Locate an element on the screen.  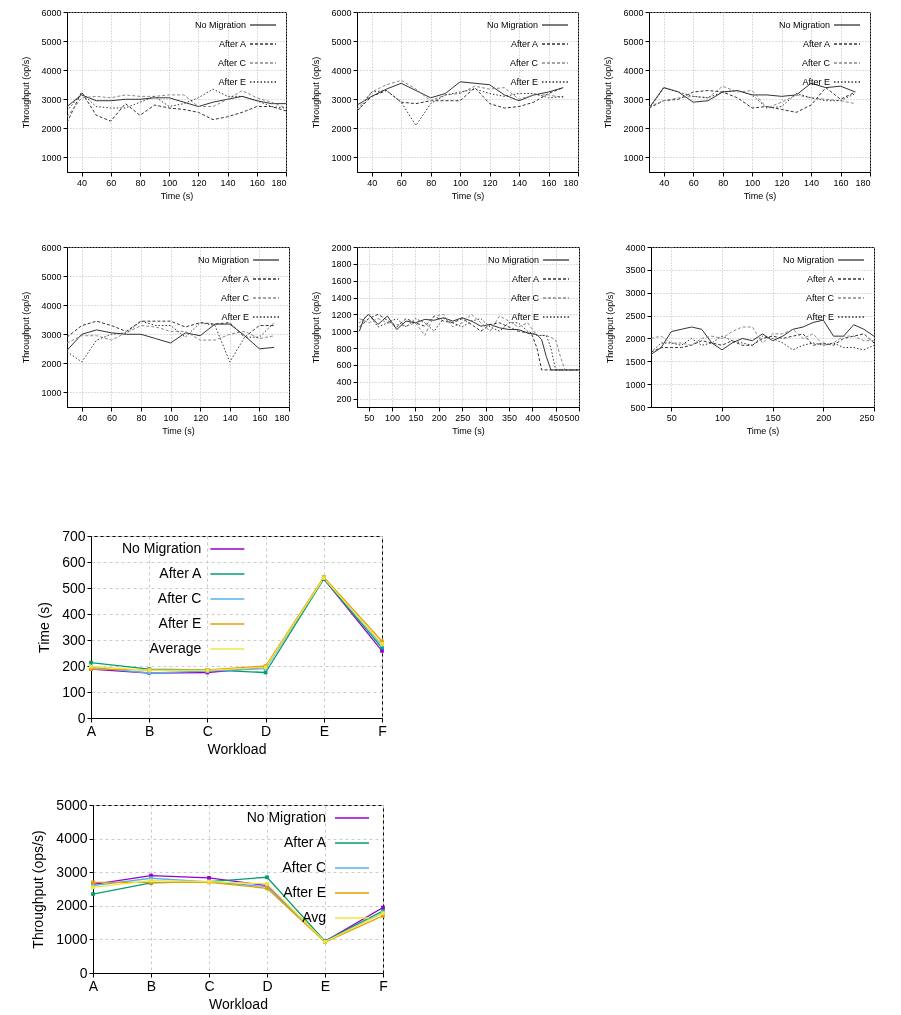
y-tick-label: 1800 is located at coordinates (341, 264).